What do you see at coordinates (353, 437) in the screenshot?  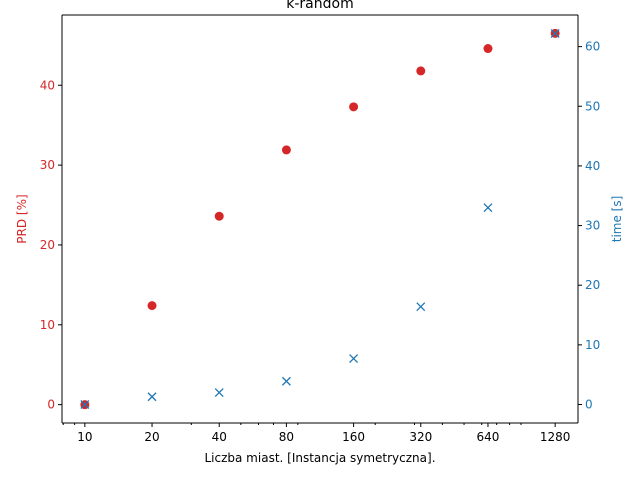 I see `x-tick-label: 160` at bounding box center [353, 437].